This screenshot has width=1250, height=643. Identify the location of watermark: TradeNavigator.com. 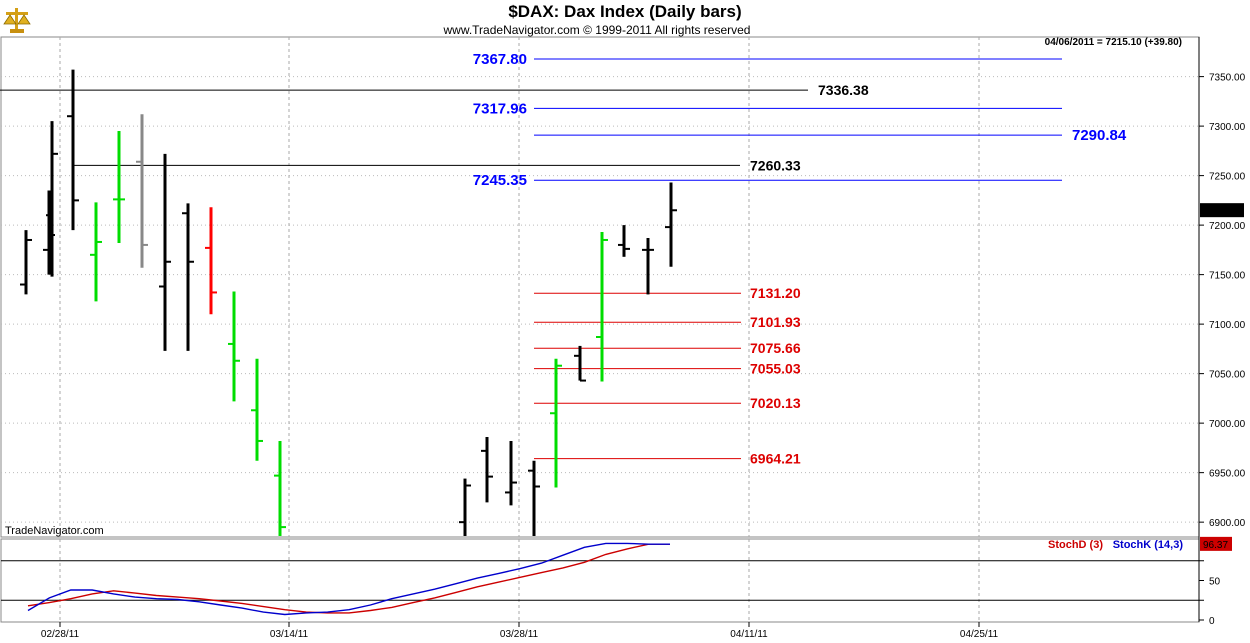
(54, 531).